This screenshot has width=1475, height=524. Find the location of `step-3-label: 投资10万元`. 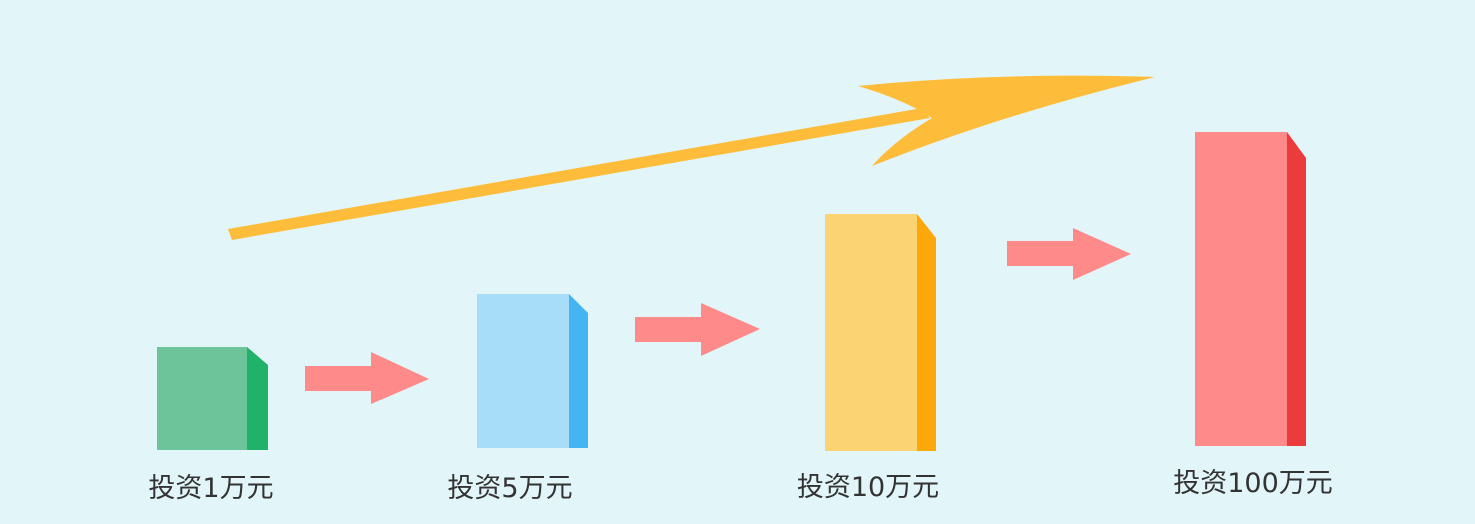

step-3-label: 投资10万元 is located at coordinates (868, 484).